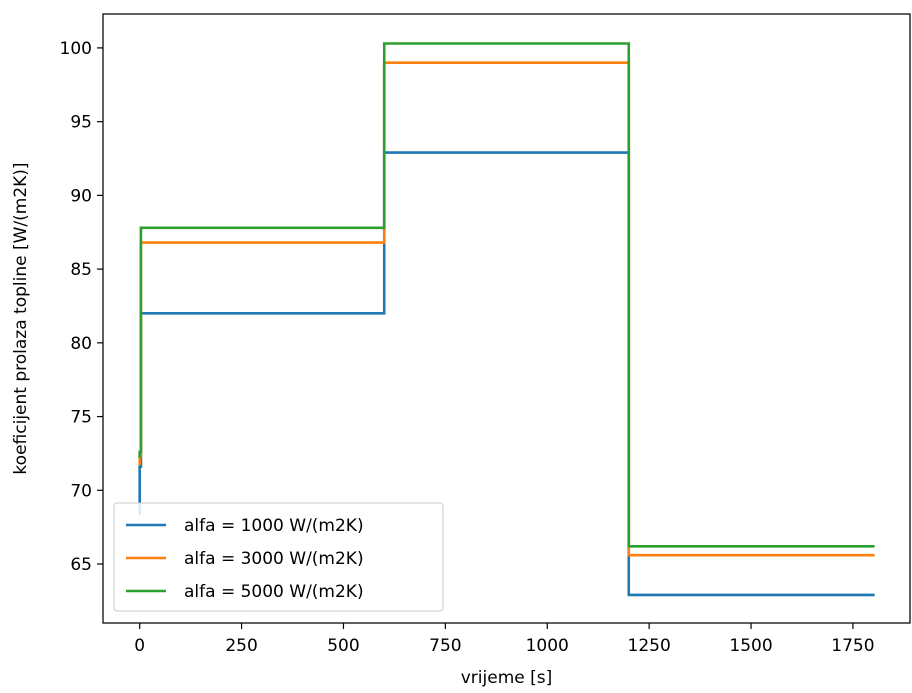 The width and height of the screenshot is (912, 693). I want to click on x-axis-label: vrijeme [s], so click(507, 678).